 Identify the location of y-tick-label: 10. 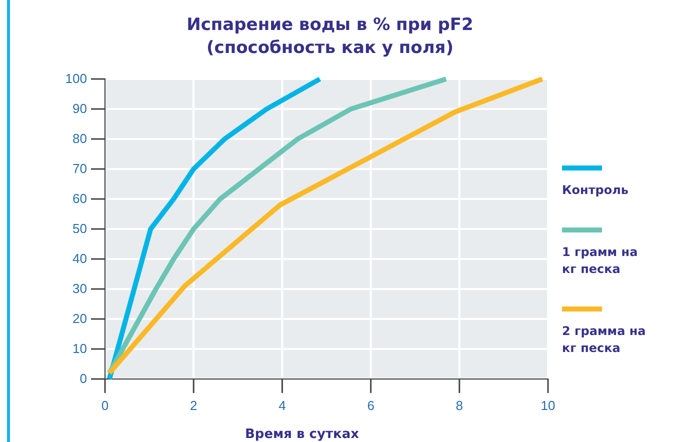
(79, 348).